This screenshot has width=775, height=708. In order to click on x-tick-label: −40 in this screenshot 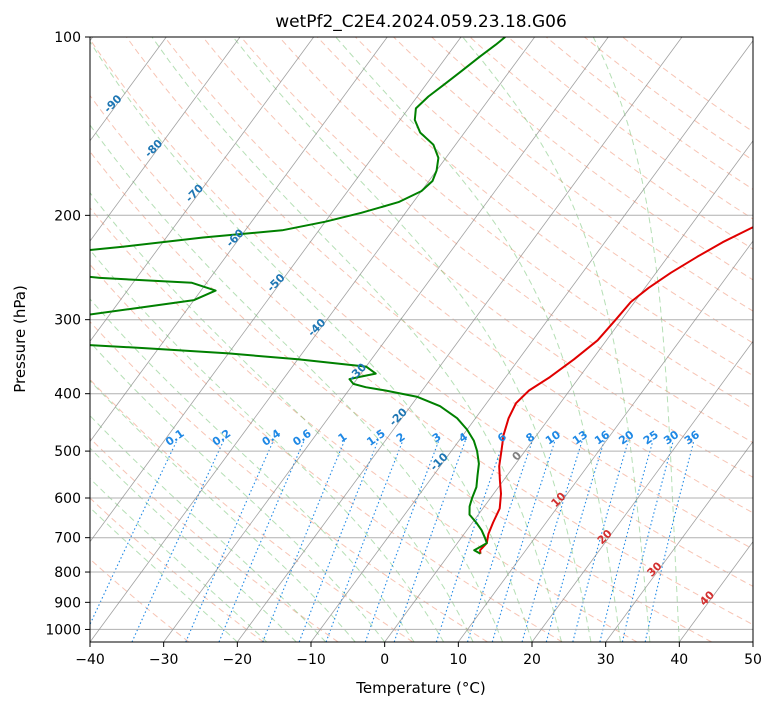, I will do `click(90, 660)`.